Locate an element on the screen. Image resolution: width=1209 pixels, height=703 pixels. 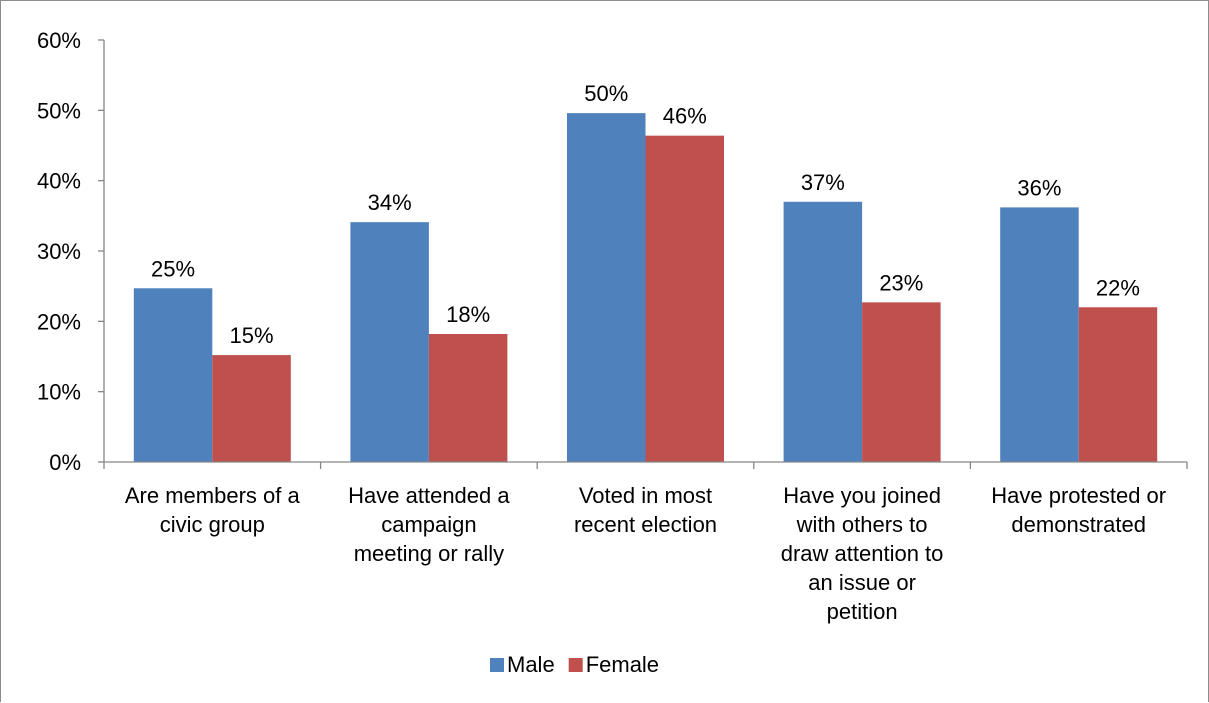
category-label-line: demonstrated is located at coordinates (1078, 524).